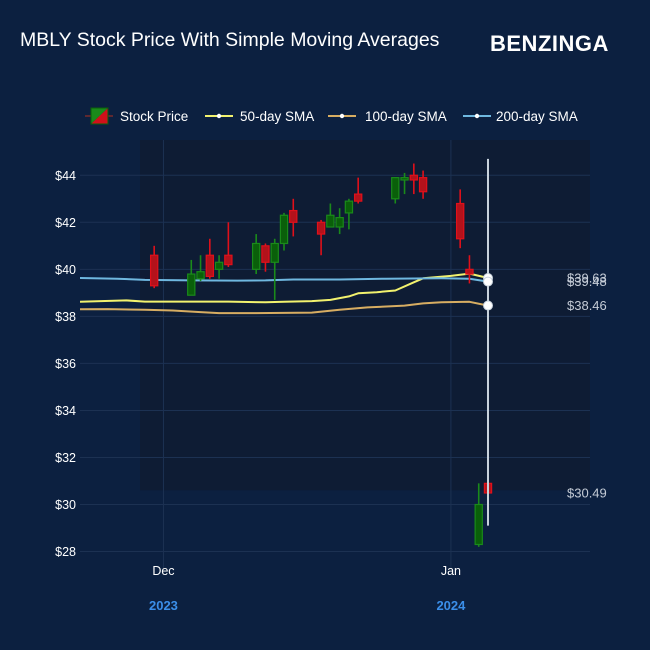 The image size is (650, 650). Describe the element at coordinates (549, 43) in the screenshot. I see `benzinga-logo: BENZINGA` at that location.